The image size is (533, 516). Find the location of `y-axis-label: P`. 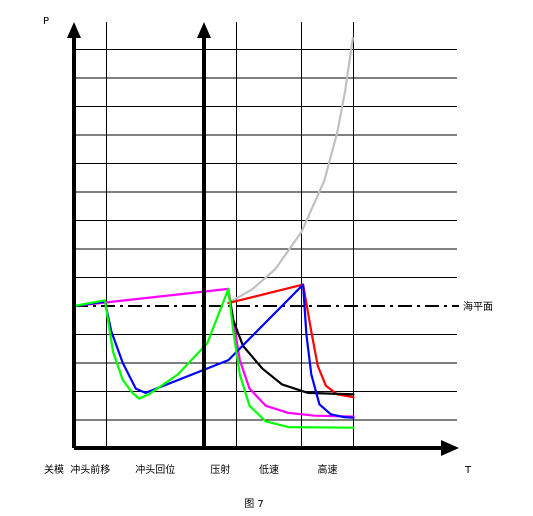

y-axis-label: P is located at coordinates (46, 21).